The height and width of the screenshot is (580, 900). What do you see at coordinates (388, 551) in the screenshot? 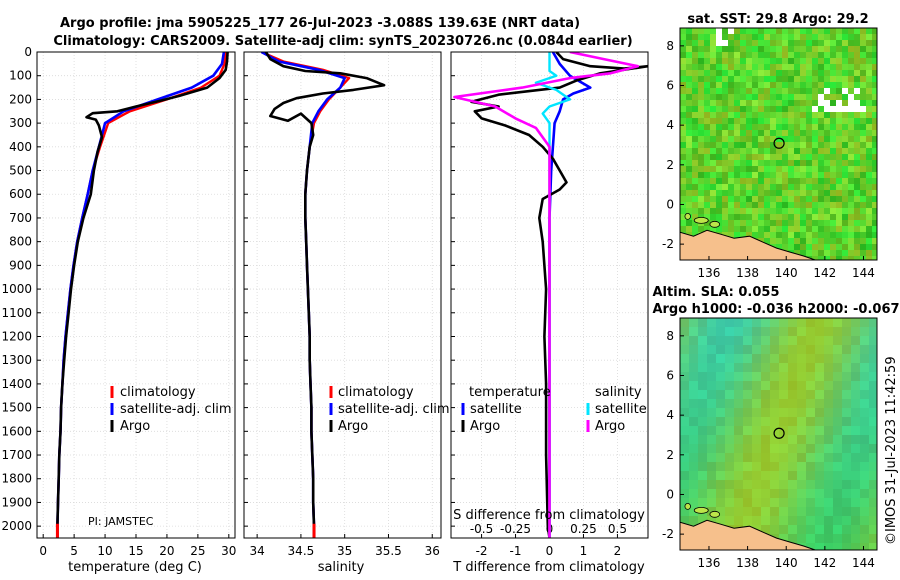
I see `x-tick-label: 35.5` at bounding box center [388, 551].